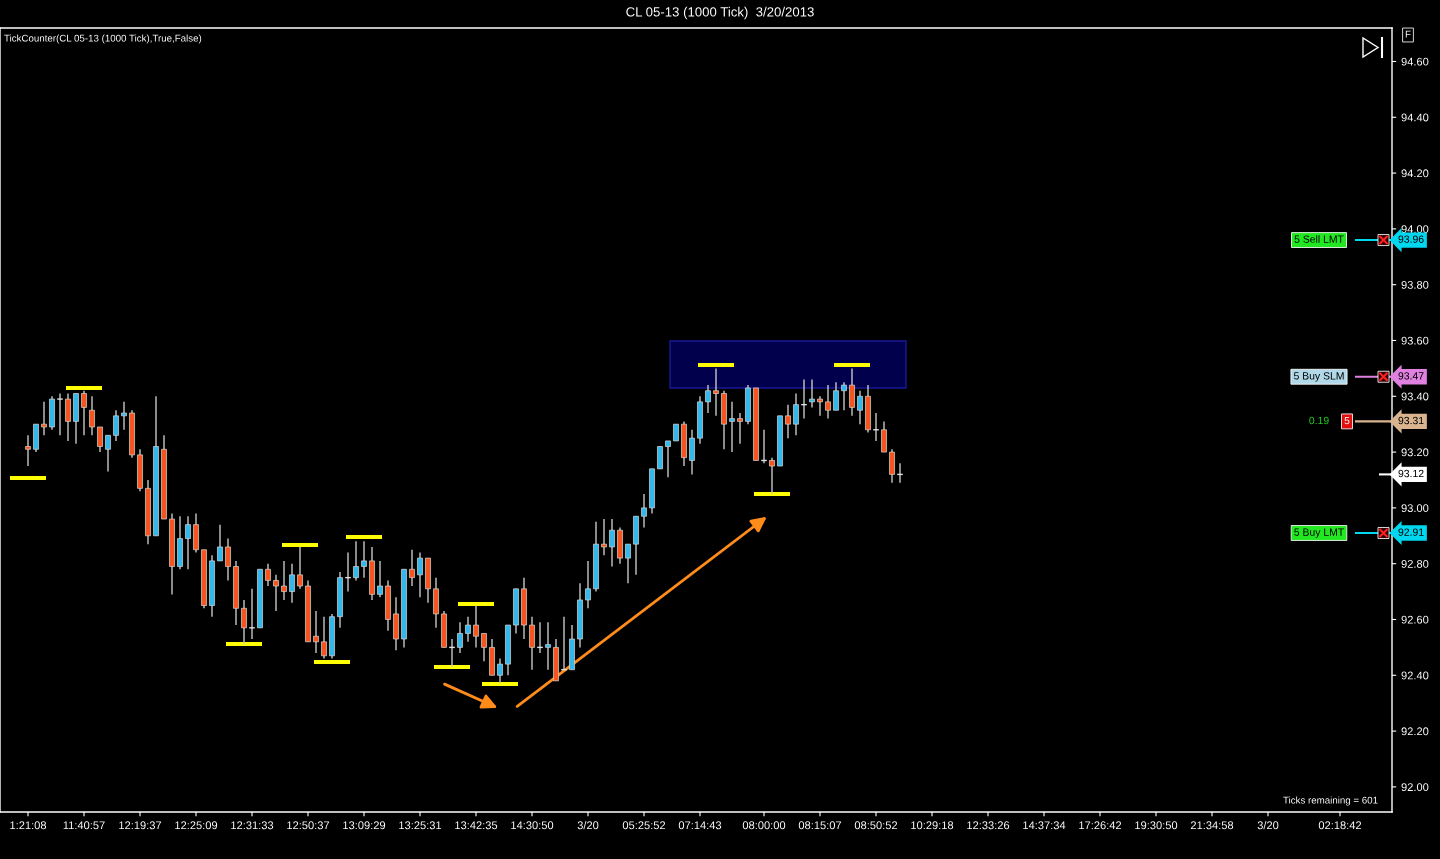 The height and width of the screenshot is (859, 1440). I want to click on annotation: 5 Sell LMT, so click(1319, 239).